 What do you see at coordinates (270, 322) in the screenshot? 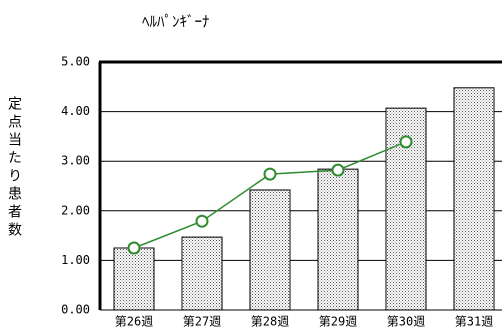
I see `x-tick-label: 第28週` at bounding box center [270, 322].